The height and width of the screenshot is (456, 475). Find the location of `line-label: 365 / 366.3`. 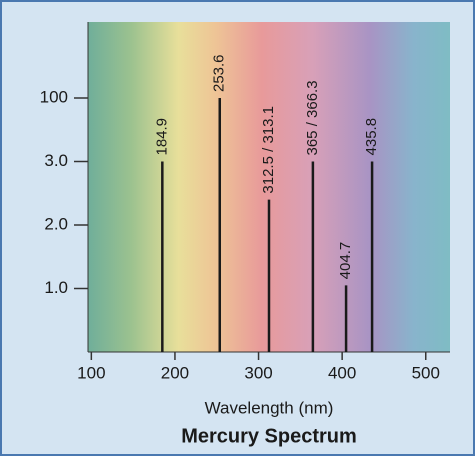

line-label: 365 / 366.3 is located at coordinates (312, 117).